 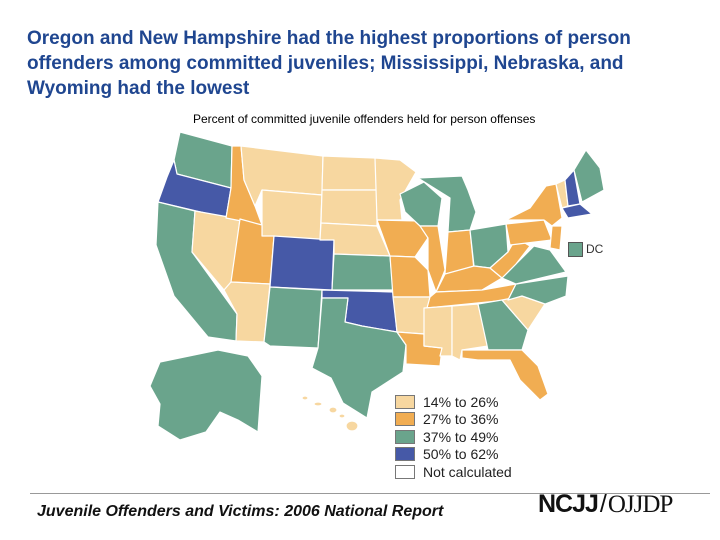 I want to click on legend-label: 37% to 49%, so click(x=461, y=436).